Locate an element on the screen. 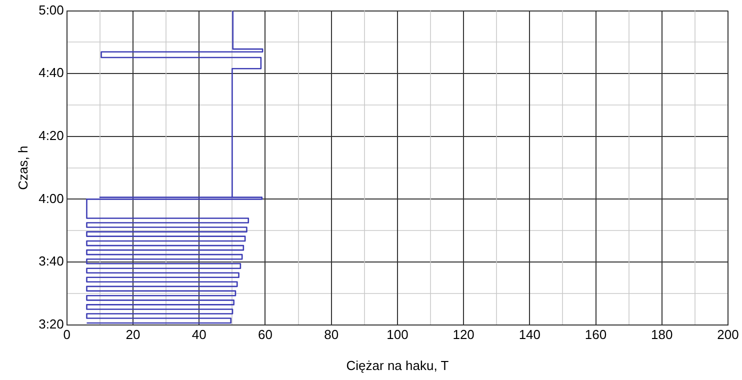  x-tick-label: 0 is located at coordinates (67, 334).